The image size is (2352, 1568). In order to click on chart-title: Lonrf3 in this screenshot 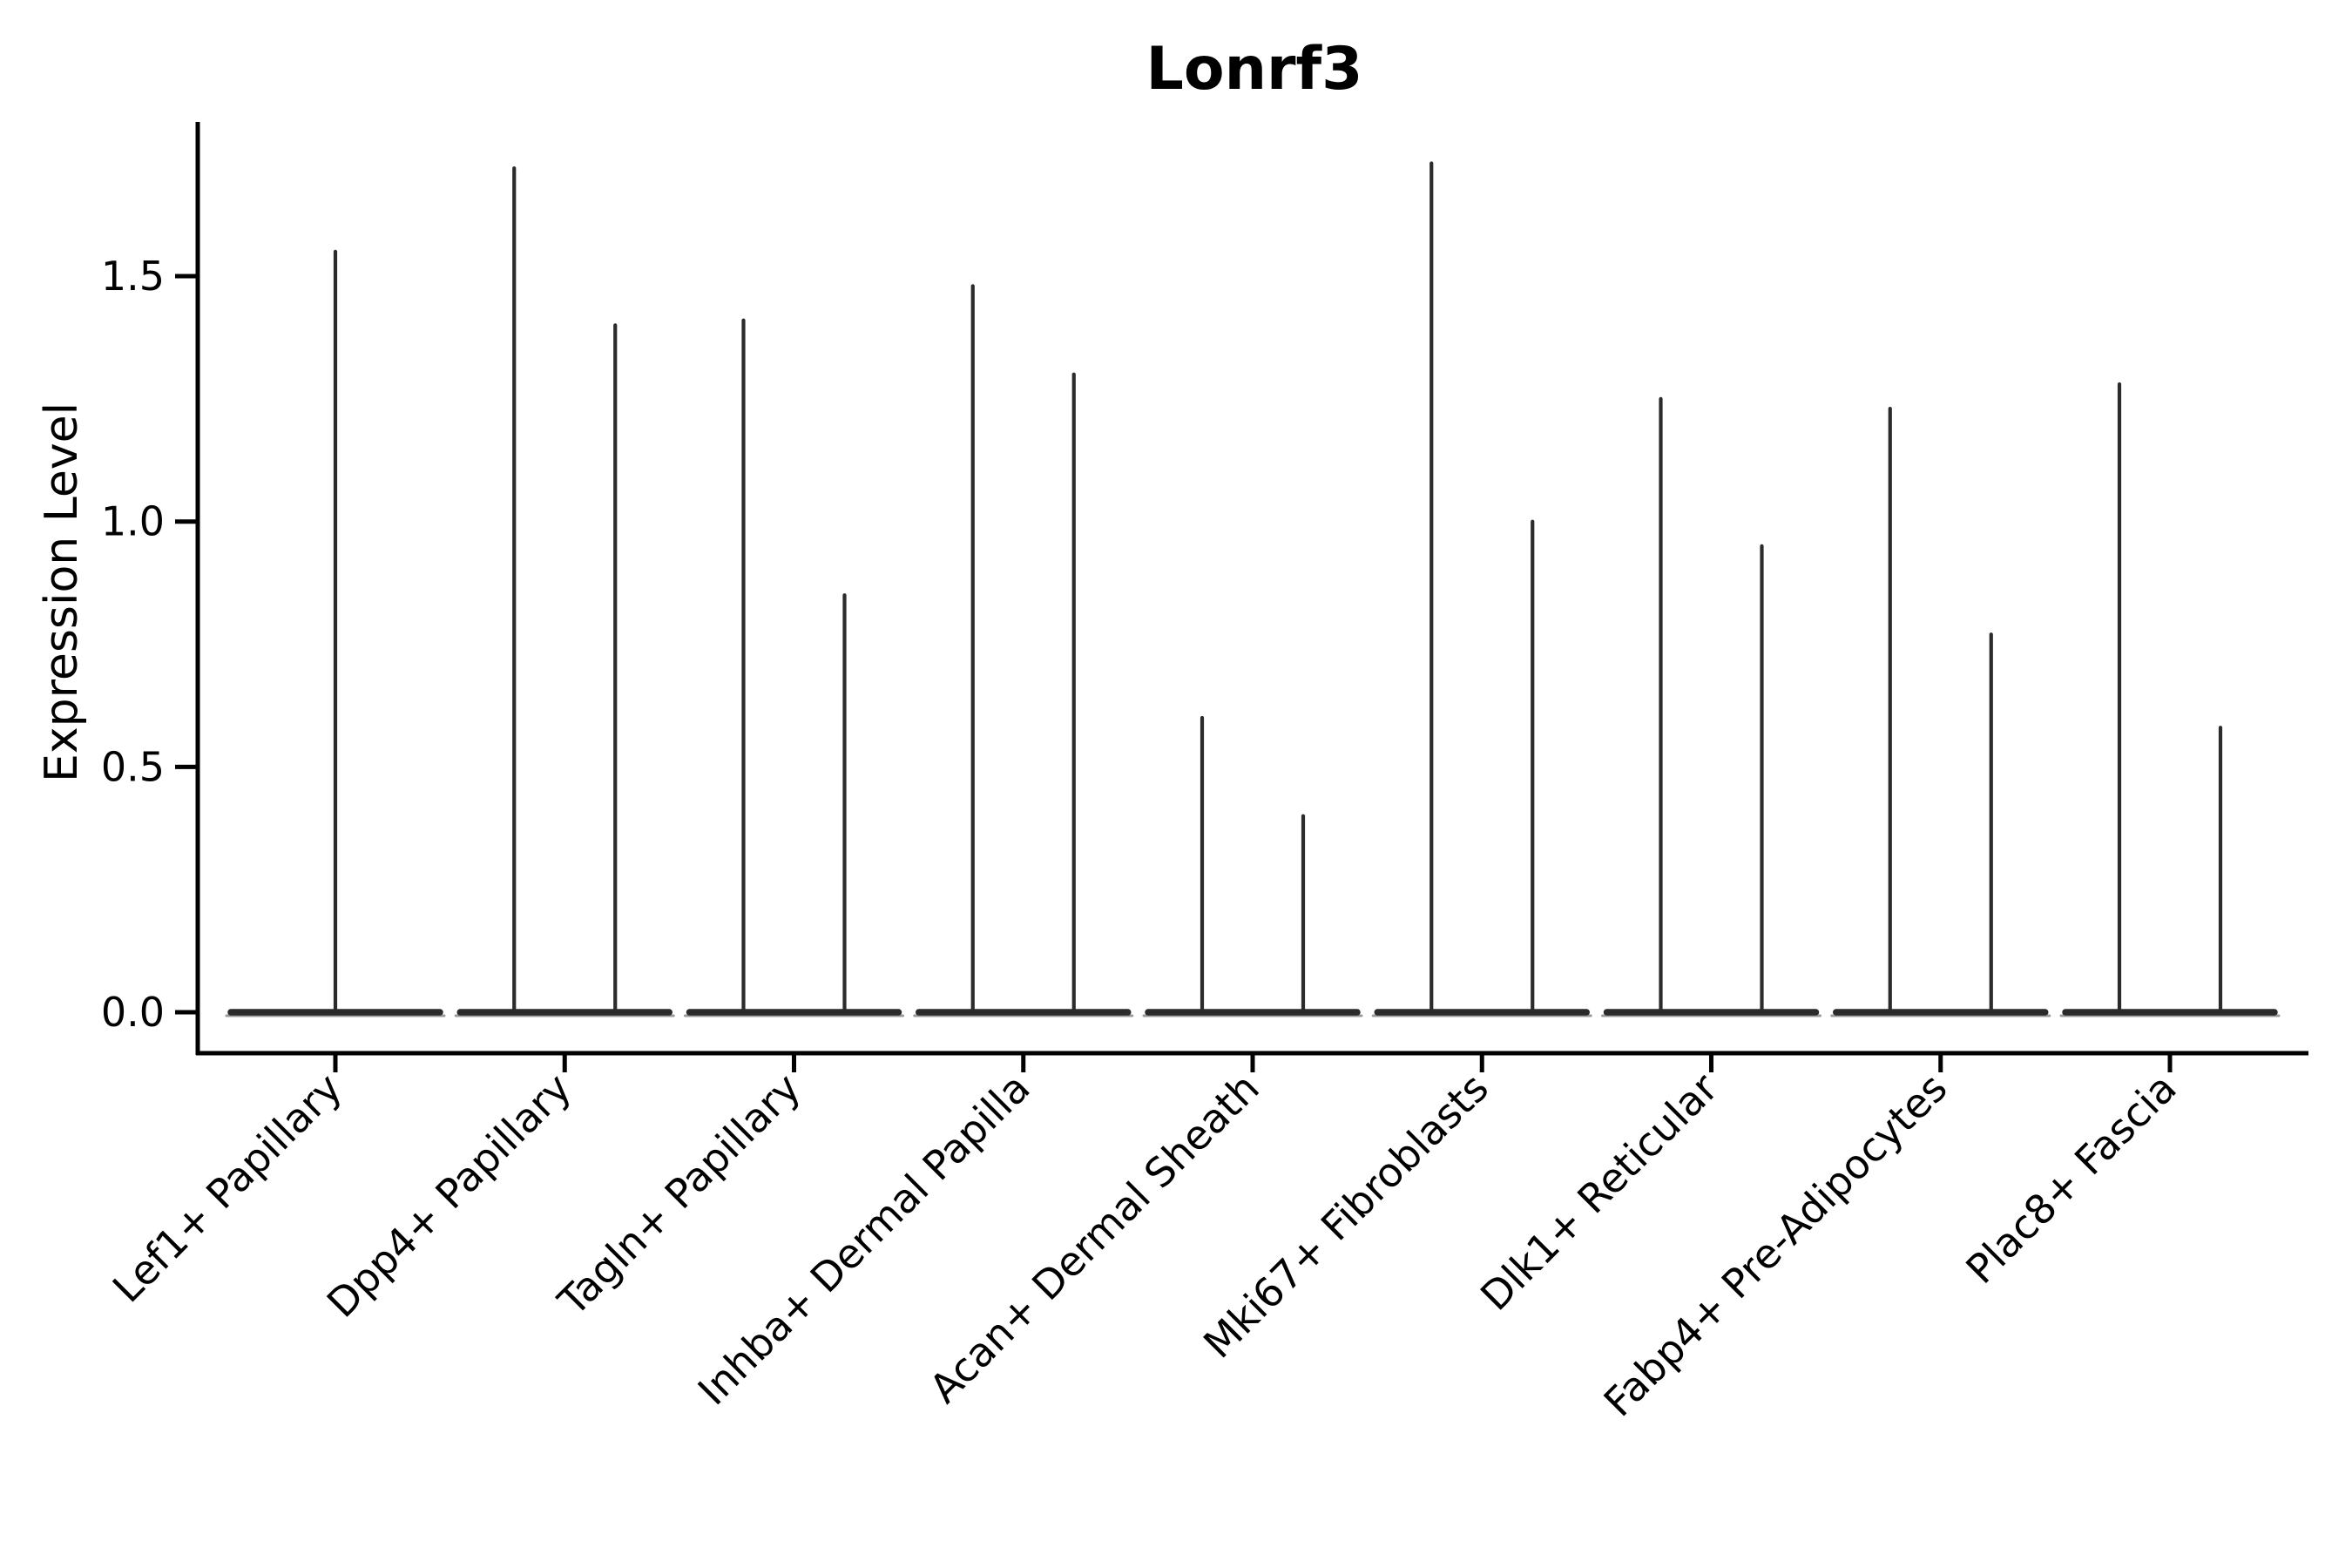, I will do `click(1254, 69)`.